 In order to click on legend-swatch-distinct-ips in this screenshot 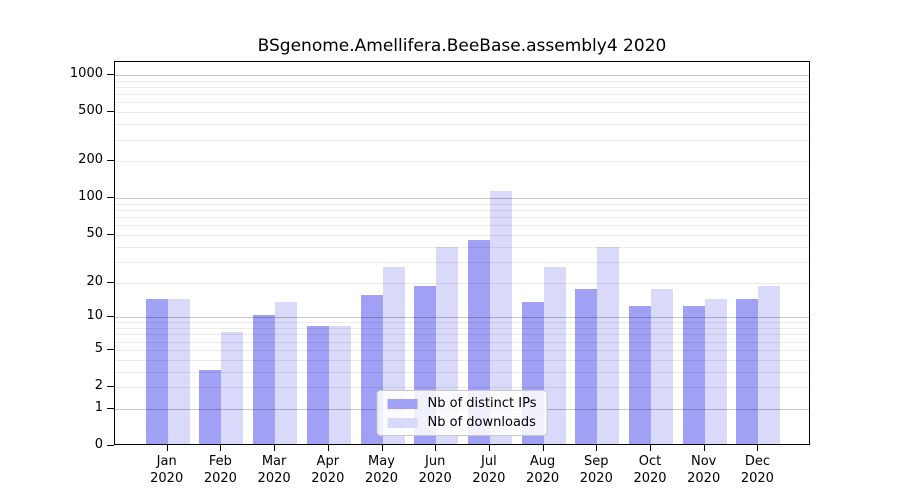, I will do `click(402, 403)`.